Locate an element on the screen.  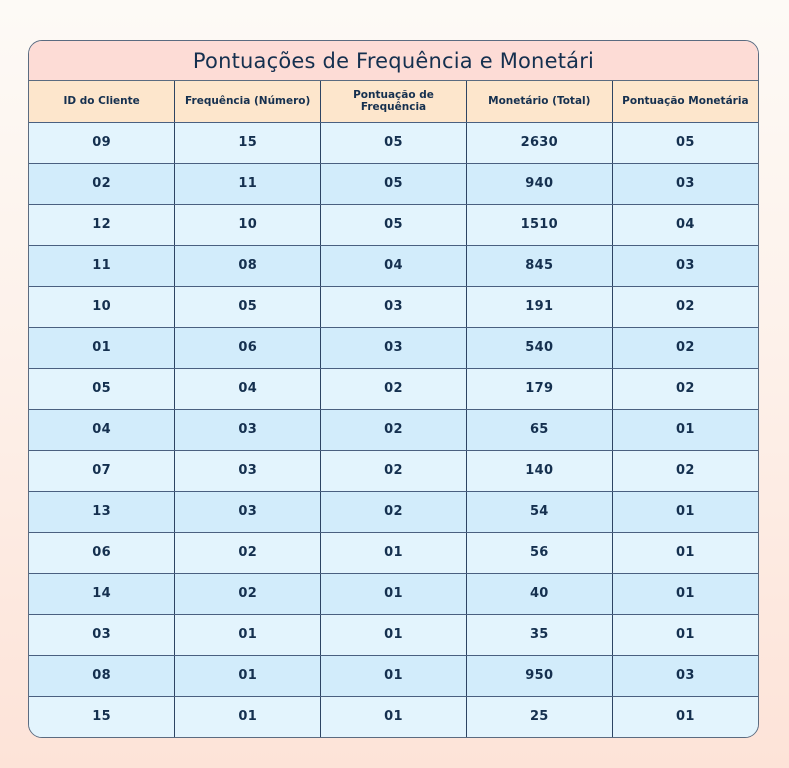
table-row: 08 01 01 950 03 is located at coordinates (393, 676).